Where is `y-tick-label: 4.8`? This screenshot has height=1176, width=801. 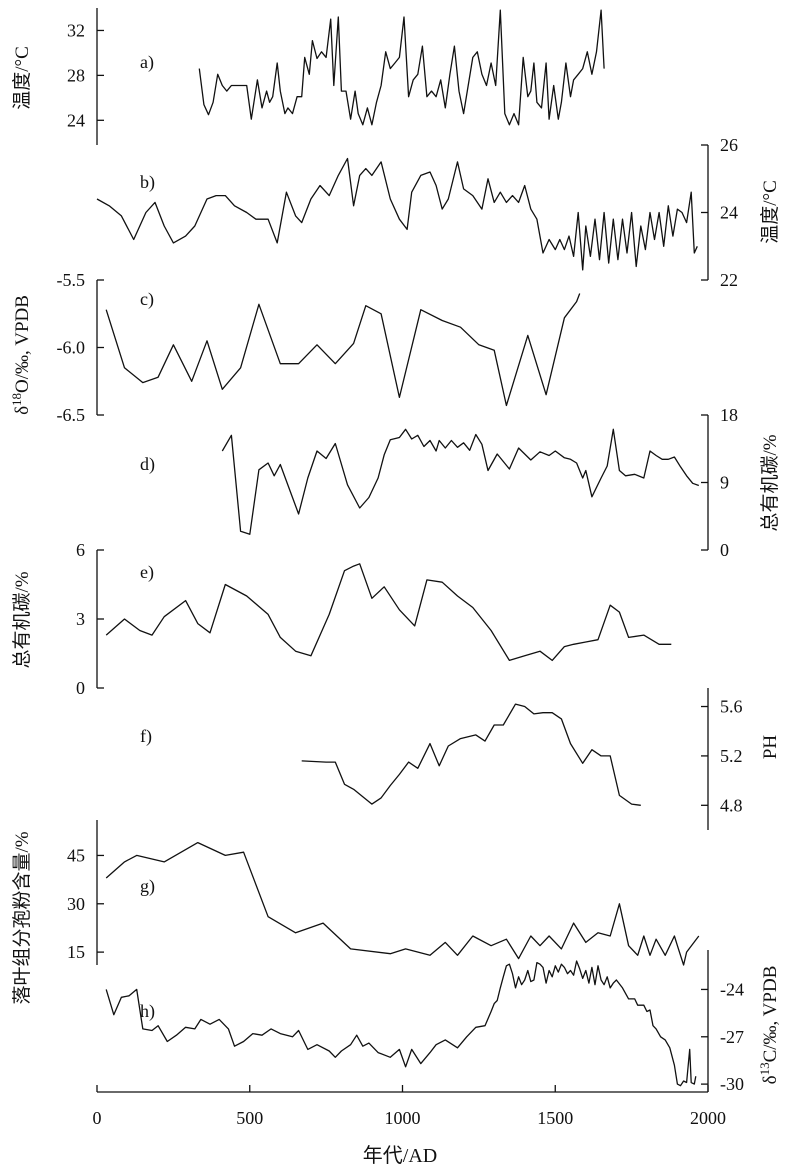 y-tick-label: 4.8 is located at coordinates (731, 805).